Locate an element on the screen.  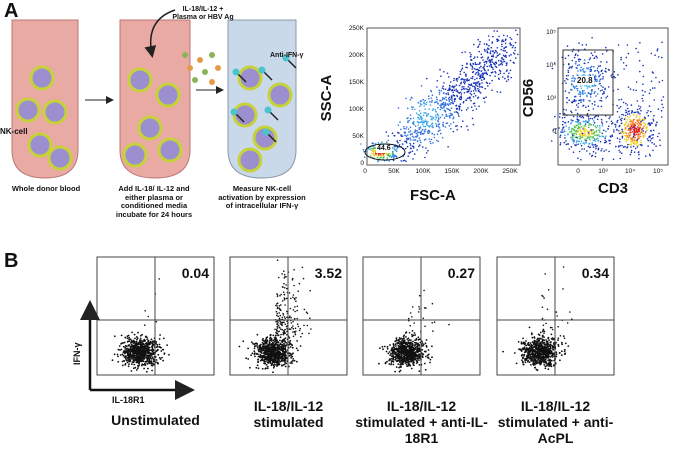
antibody-tag is located at coordinates (268, 110).